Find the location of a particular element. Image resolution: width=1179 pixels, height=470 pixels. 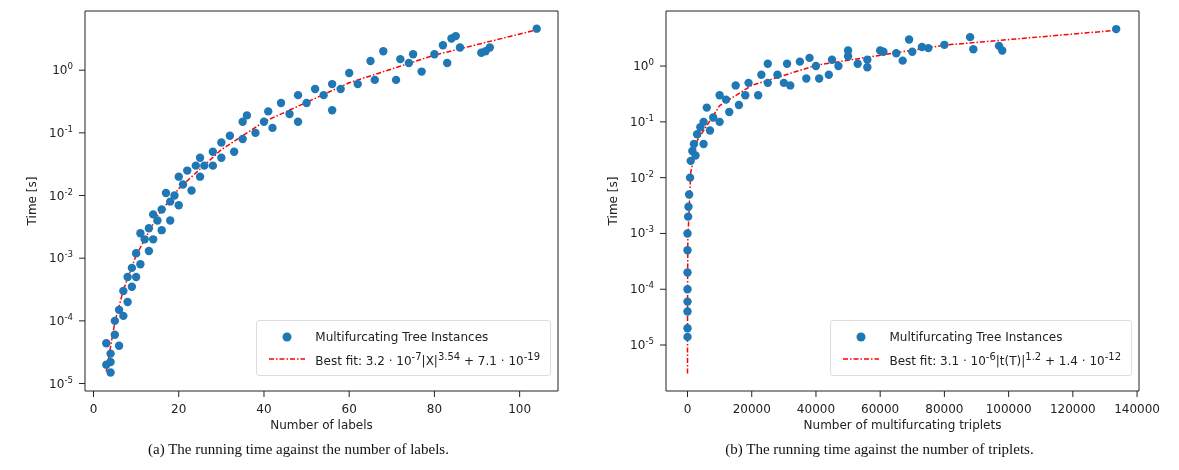

x-tick-label: 80 is located at coordinates (434, 409).